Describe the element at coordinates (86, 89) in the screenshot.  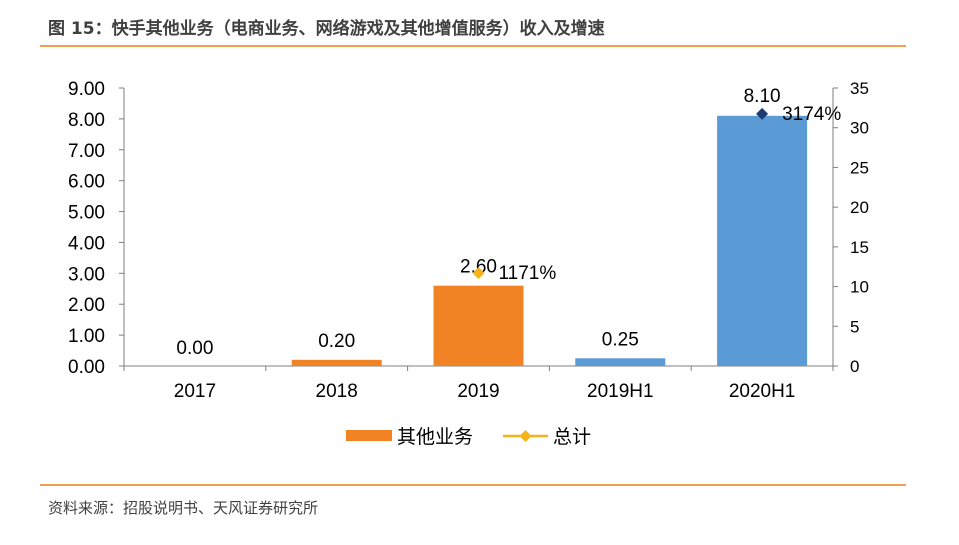
I see `left-axis-tick-label: 9.00` at that location.